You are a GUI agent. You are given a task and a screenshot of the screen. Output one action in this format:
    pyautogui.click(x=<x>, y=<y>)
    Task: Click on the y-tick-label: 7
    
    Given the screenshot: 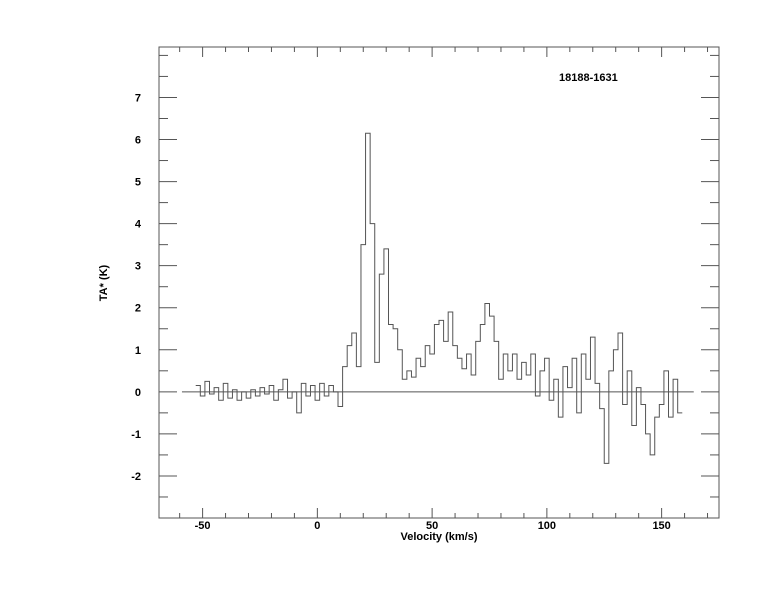 What is the action you would take?
    pyautogui.click(x=138, y=98)
    